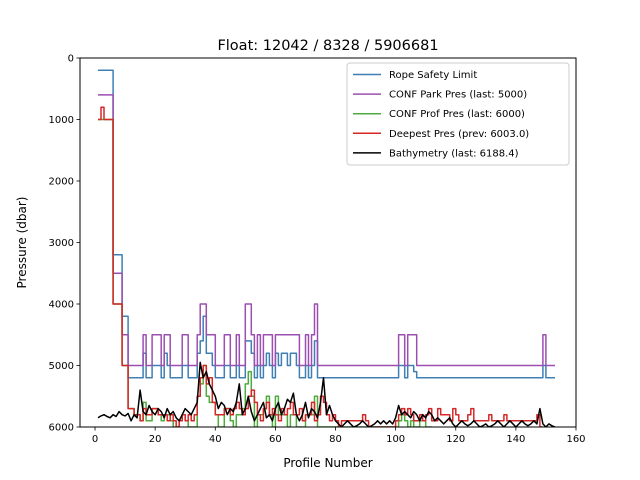 The width and height of the screenshot is (640, 480). Describe the element at coordinates (575, 439) in the screenshot. I see `x-tick-label: 160` at that location.